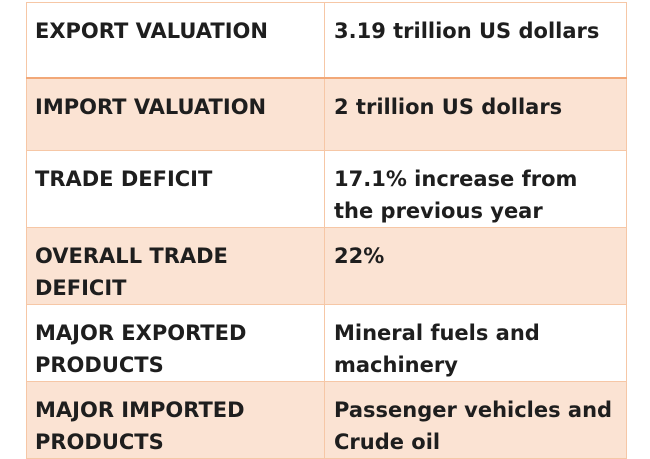 This screenshot has height=459, width=650. What do you see at coordinates (475, 114) in the screenshot?
I see `row-value: 2 trillion US dollars` at bounding box center [475, 114].